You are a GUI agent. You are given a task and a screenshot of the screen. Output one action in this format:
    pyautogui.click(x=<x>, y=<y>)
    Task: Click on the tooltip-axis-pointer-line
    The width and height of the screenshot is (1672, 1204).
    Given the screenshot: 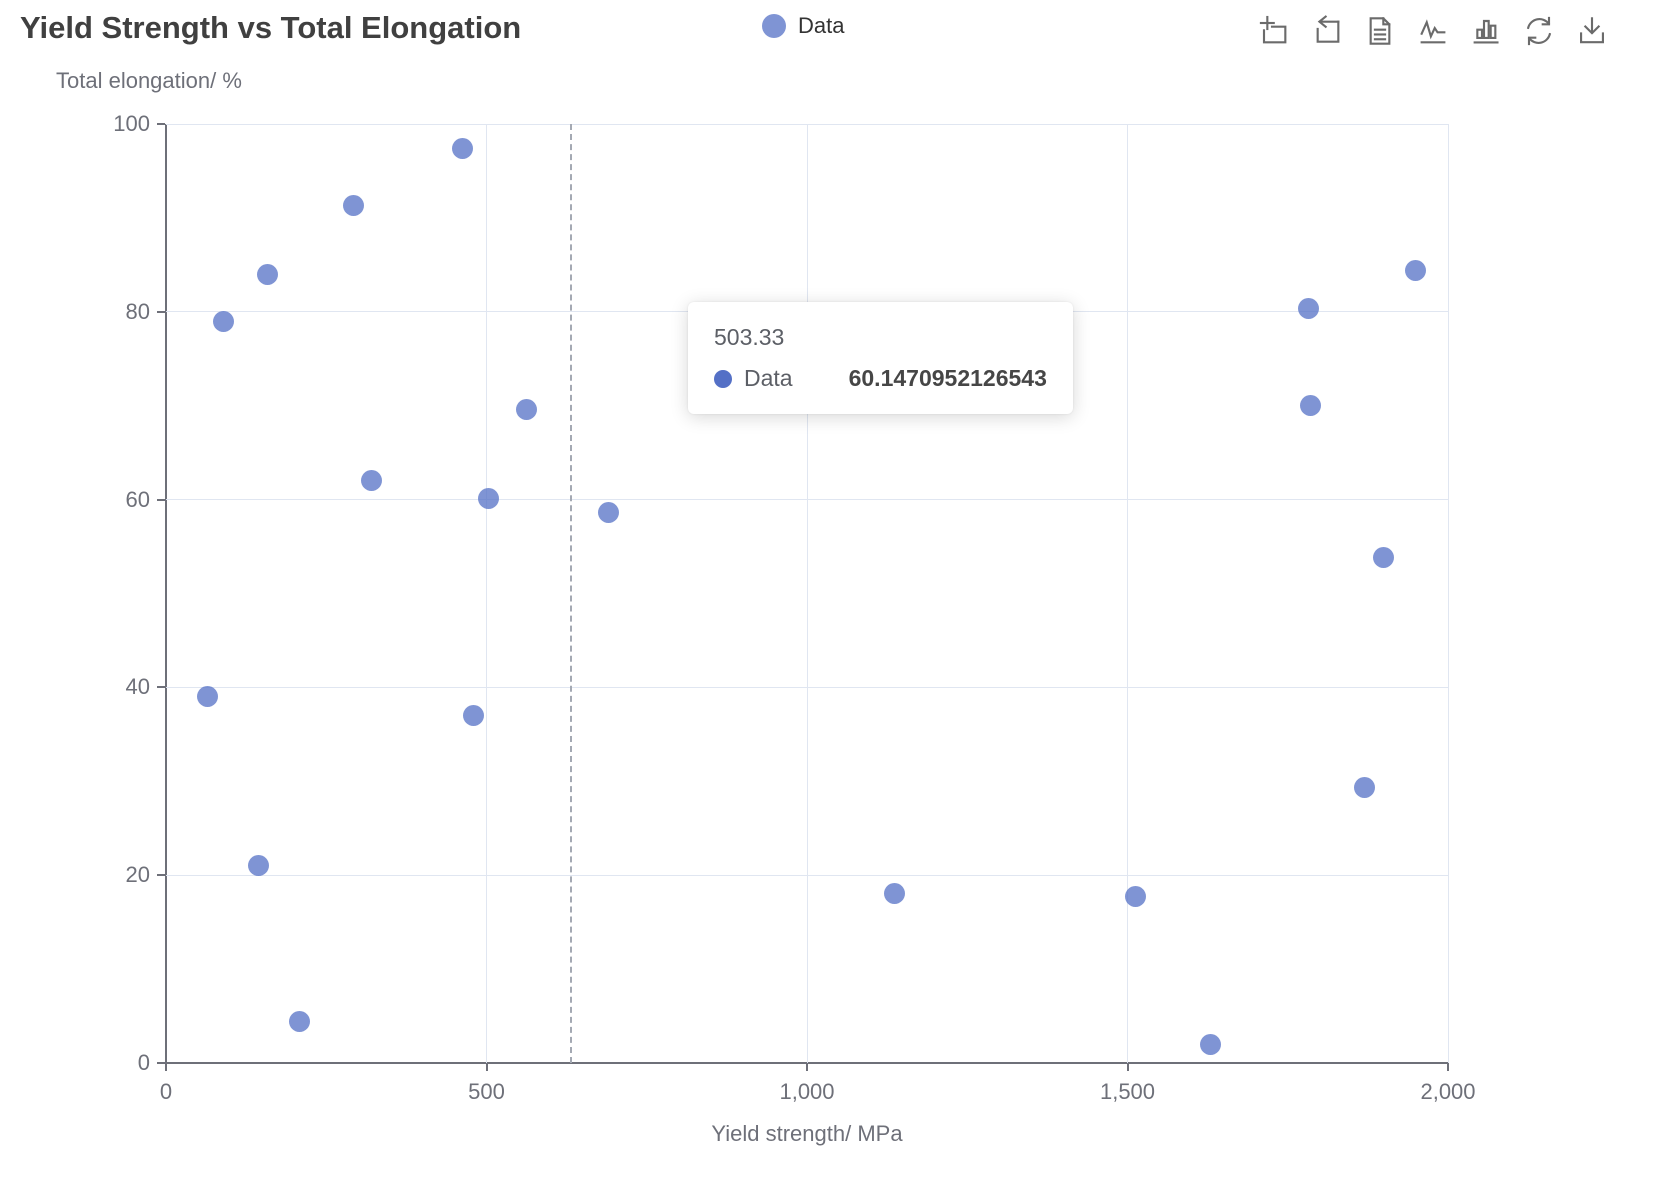 What is the action you would take?
    pyautogui.click(x=571, y=593)
    